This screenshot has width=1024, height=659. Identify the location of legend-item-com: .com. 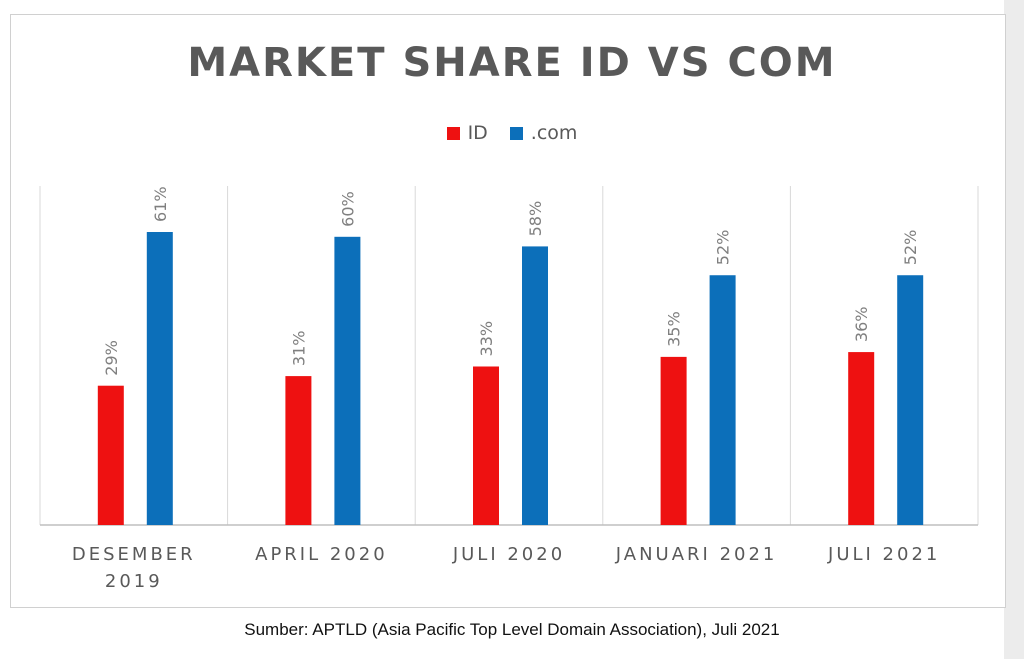
(543, 133).